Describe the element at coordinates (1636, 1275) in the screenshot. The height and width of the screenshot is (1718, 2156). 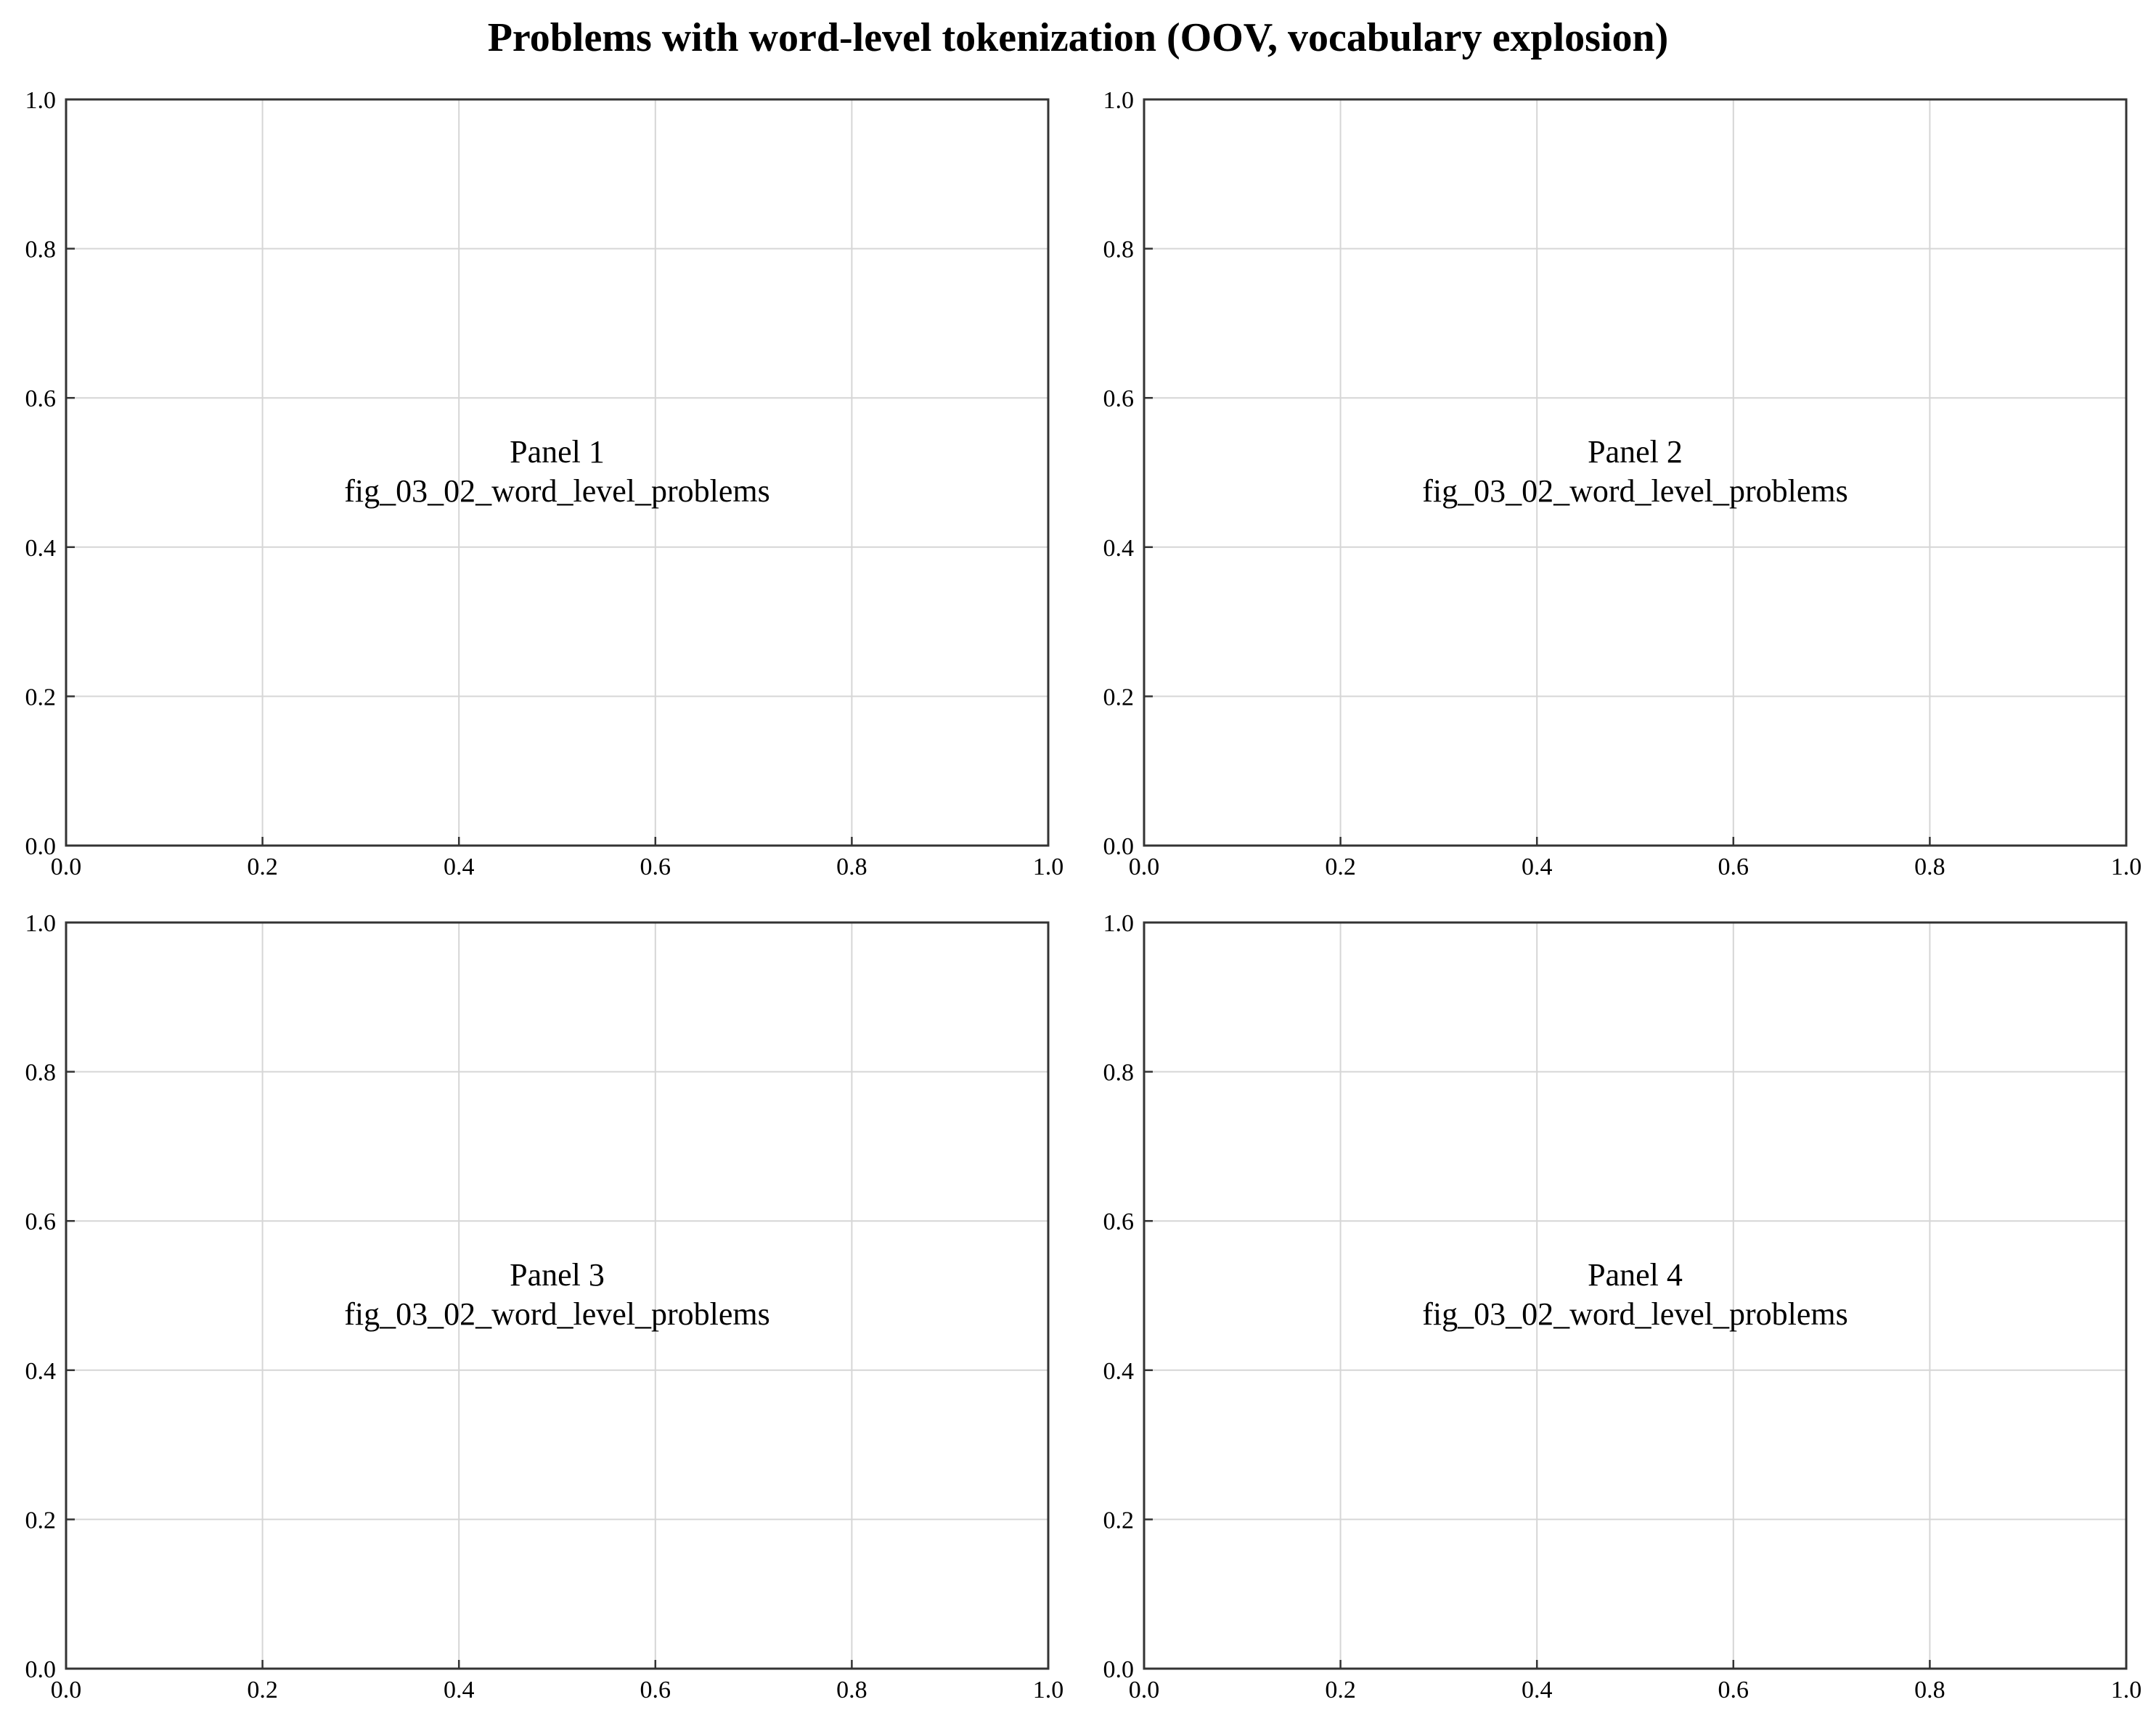
I see `panel-label: Panel 4` at that location.